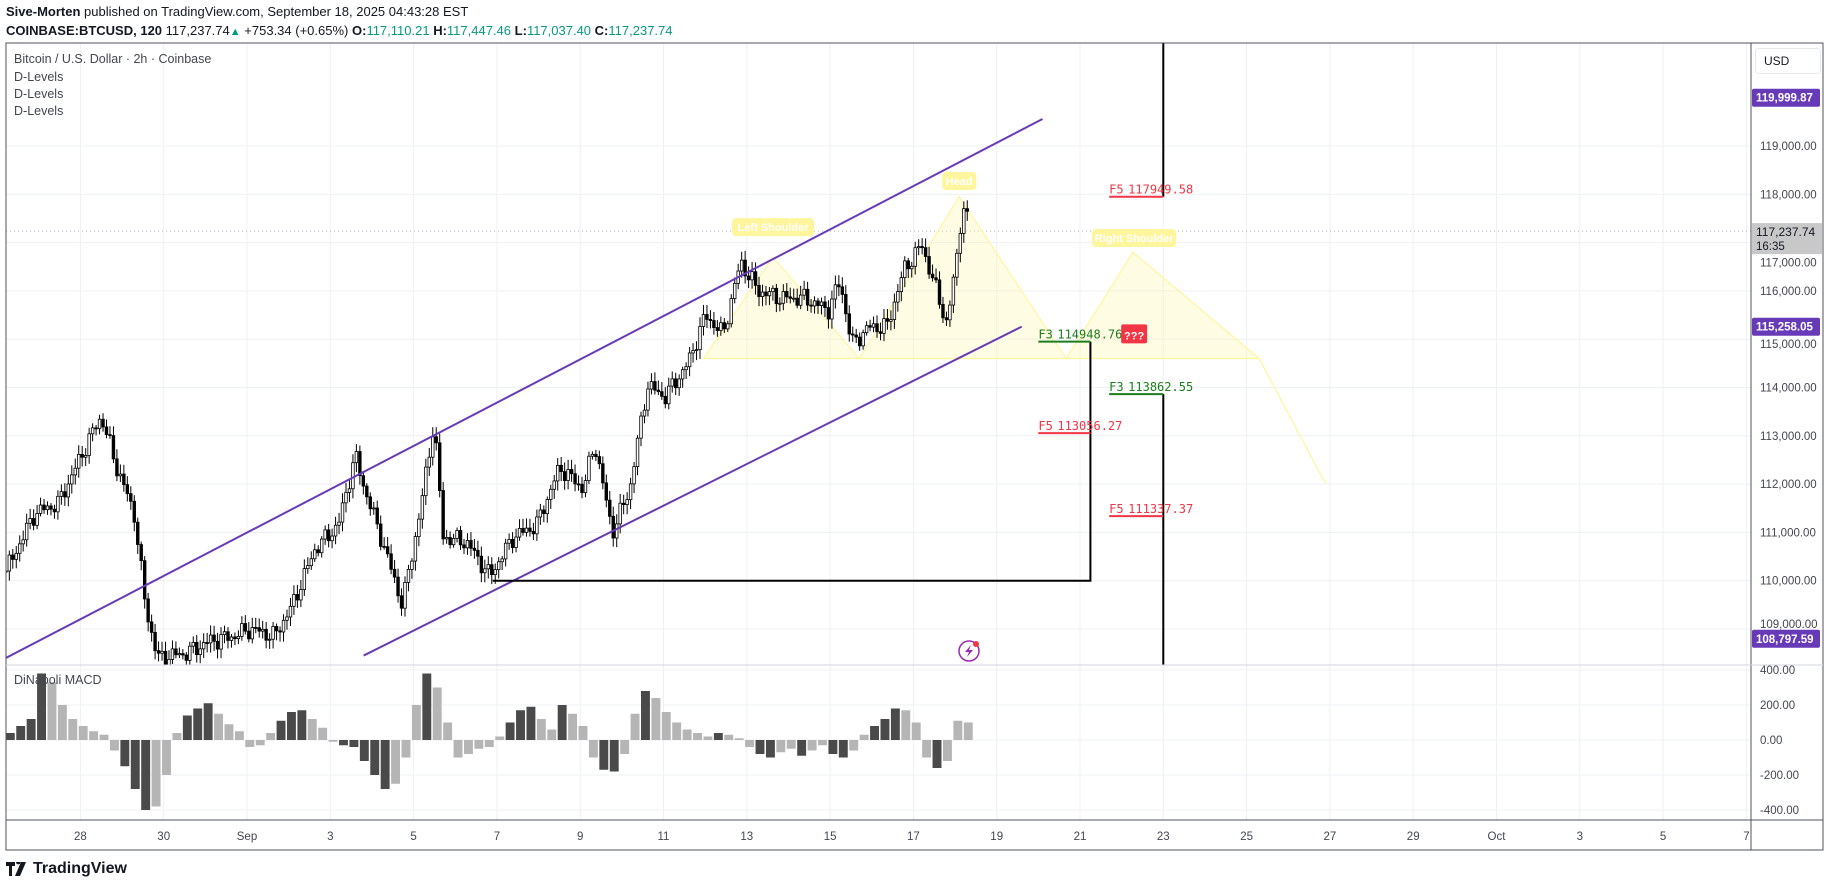 This screenshot has height=890, width=1829. What do you see at coordinates (640, 30) in the screenshot?
I see `close-value: 117,237.74` at bounding box center [640, 30].